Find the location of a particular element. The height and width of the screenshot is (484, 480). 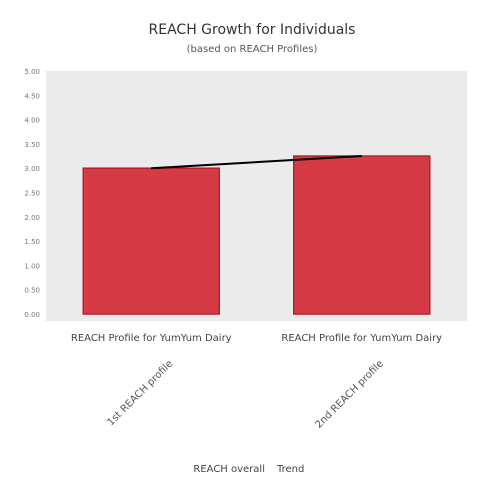

x-sublabel: 2nd REACH profile is located at coordinates (349, 394).